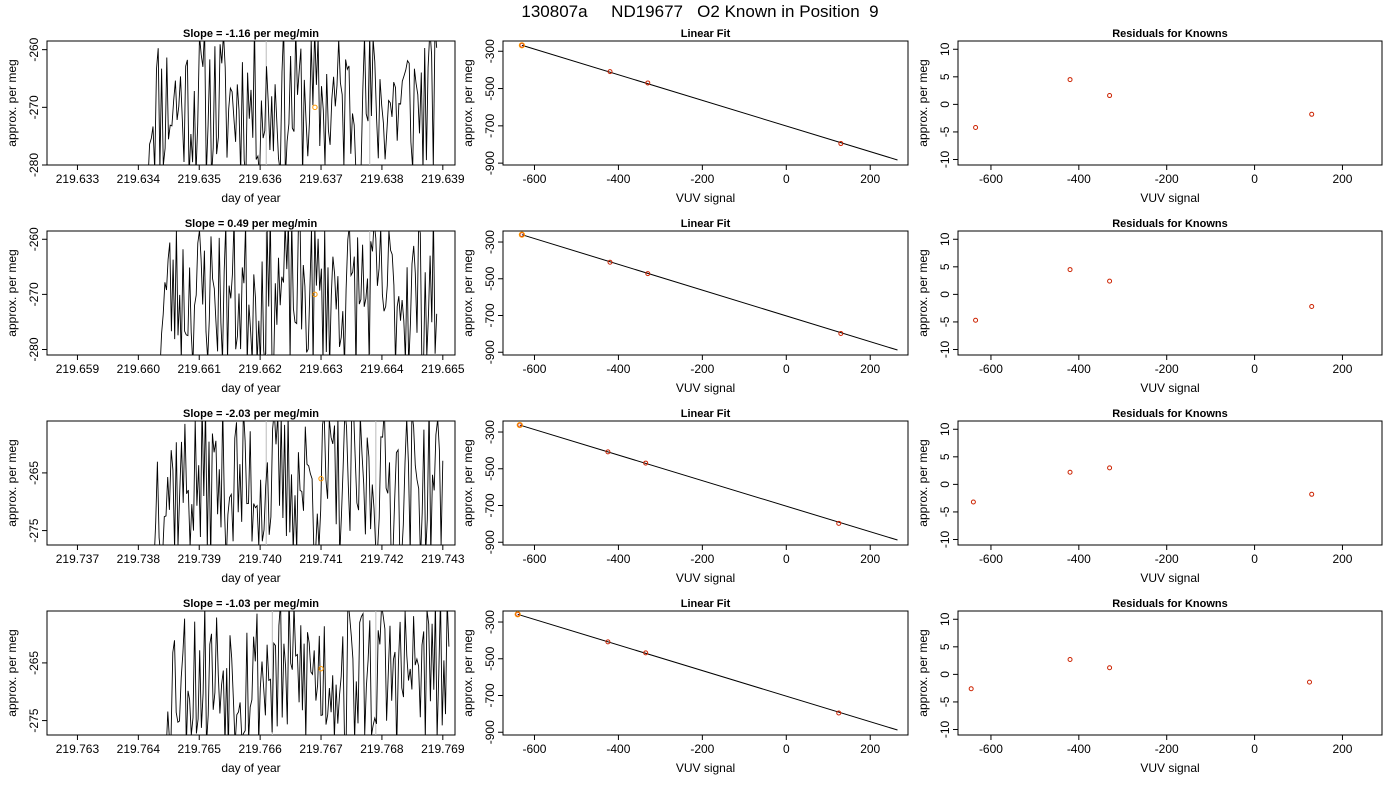 The width and height of the screenshot is (1400, 800). Describe the element at coordinates (1170, 224) in the screenshot. I see `panel-title: Residuals for Knowns` at that location.